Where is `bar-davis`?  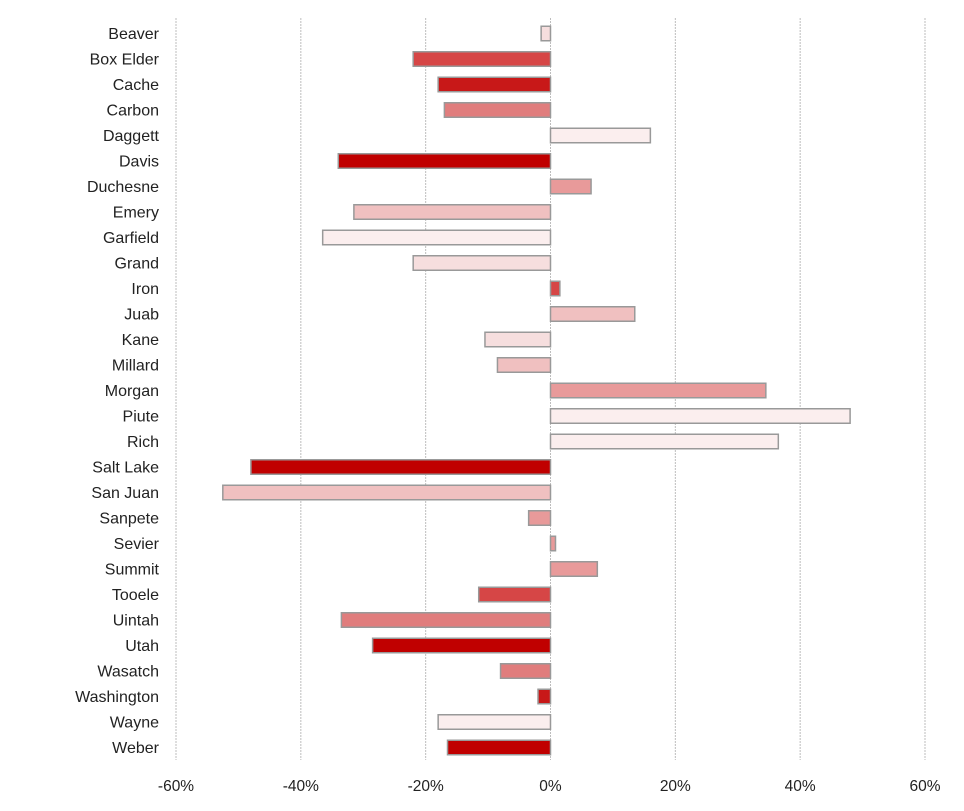 bar-davis is located at coordinates (444, 161).